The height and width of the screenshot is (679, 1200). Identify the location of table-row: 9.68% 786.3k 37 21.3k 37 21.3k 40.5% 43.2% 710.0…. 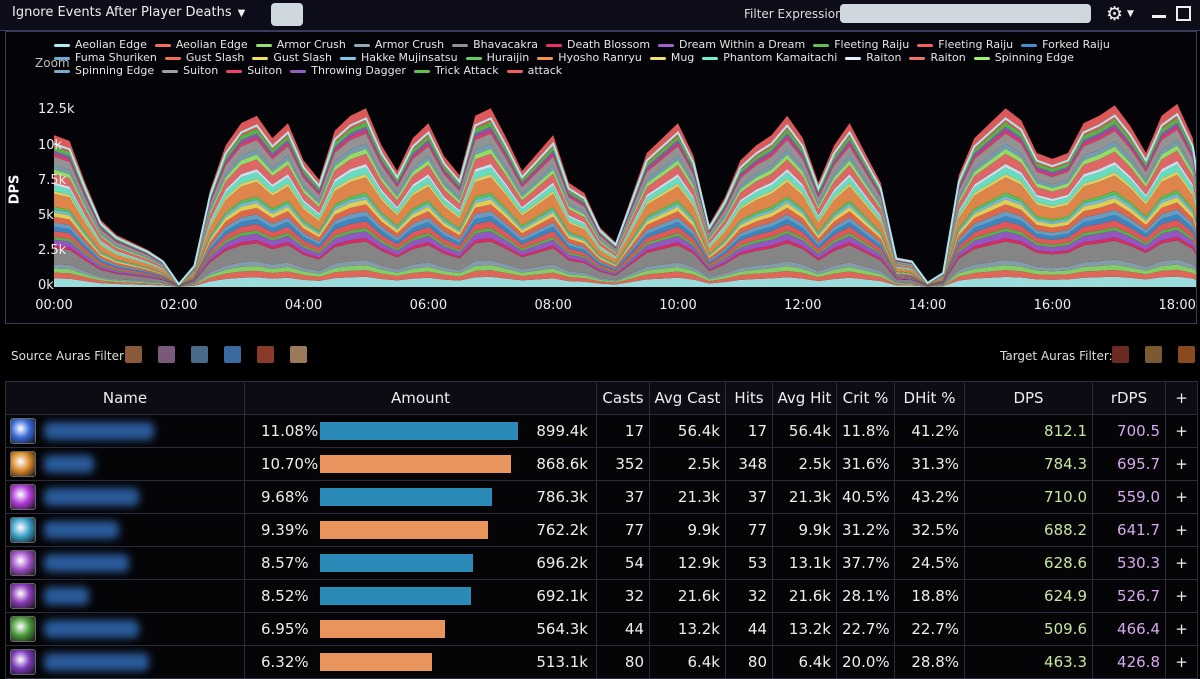
(601, 497).